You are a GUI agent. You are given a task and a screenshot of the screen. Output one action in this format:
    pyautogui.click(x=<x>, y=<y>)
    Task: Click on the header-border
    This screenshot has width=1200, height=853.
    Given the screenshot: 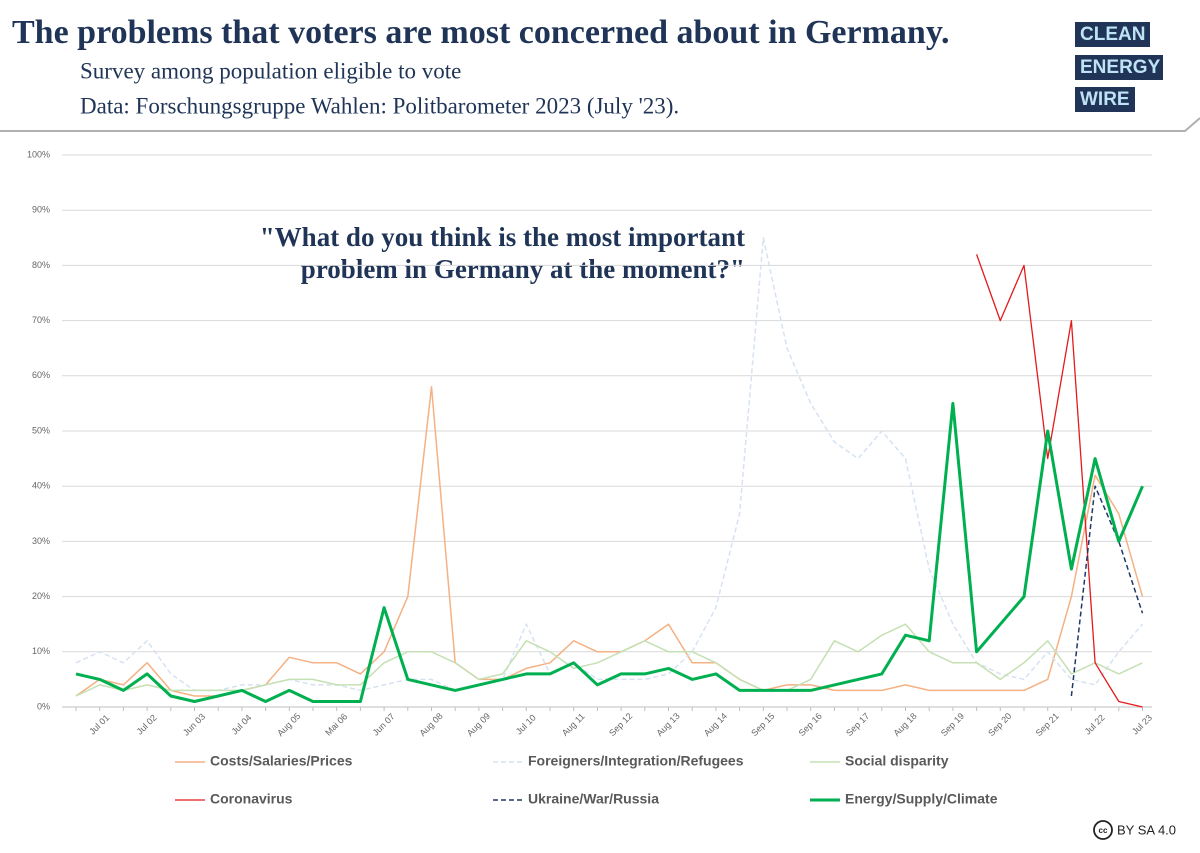 What is the action you would take?
    pyautogui.click(x=600, y=124)
    